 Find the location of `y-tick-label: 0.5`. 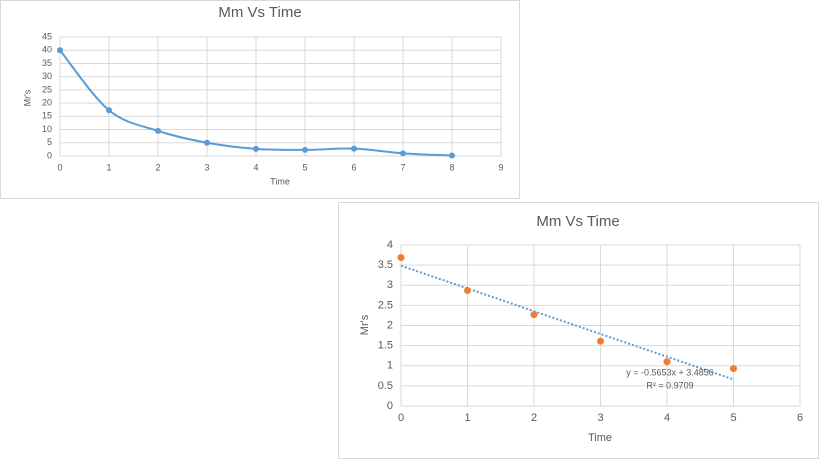

y-tick-label: 0.5 is located at coordinates (385, 386).